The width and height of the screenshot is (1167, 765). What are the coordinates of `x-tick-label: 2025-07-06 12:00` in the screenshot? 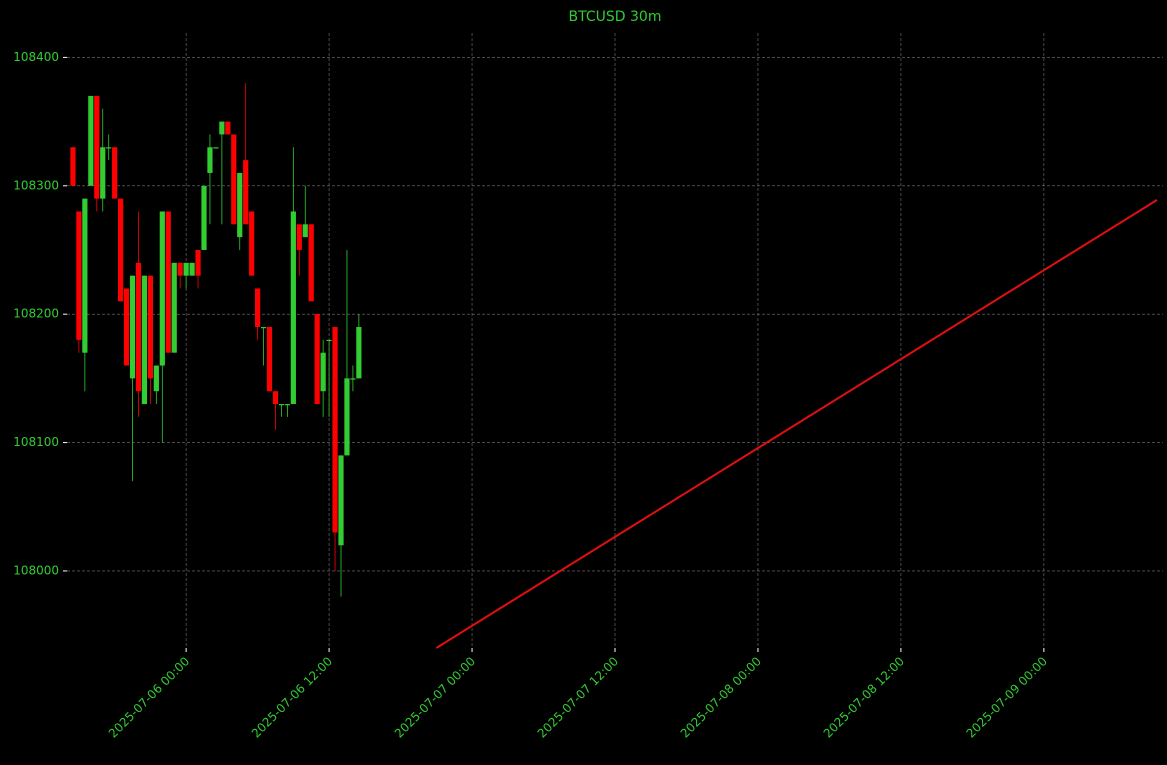 It's located at (292, 697).